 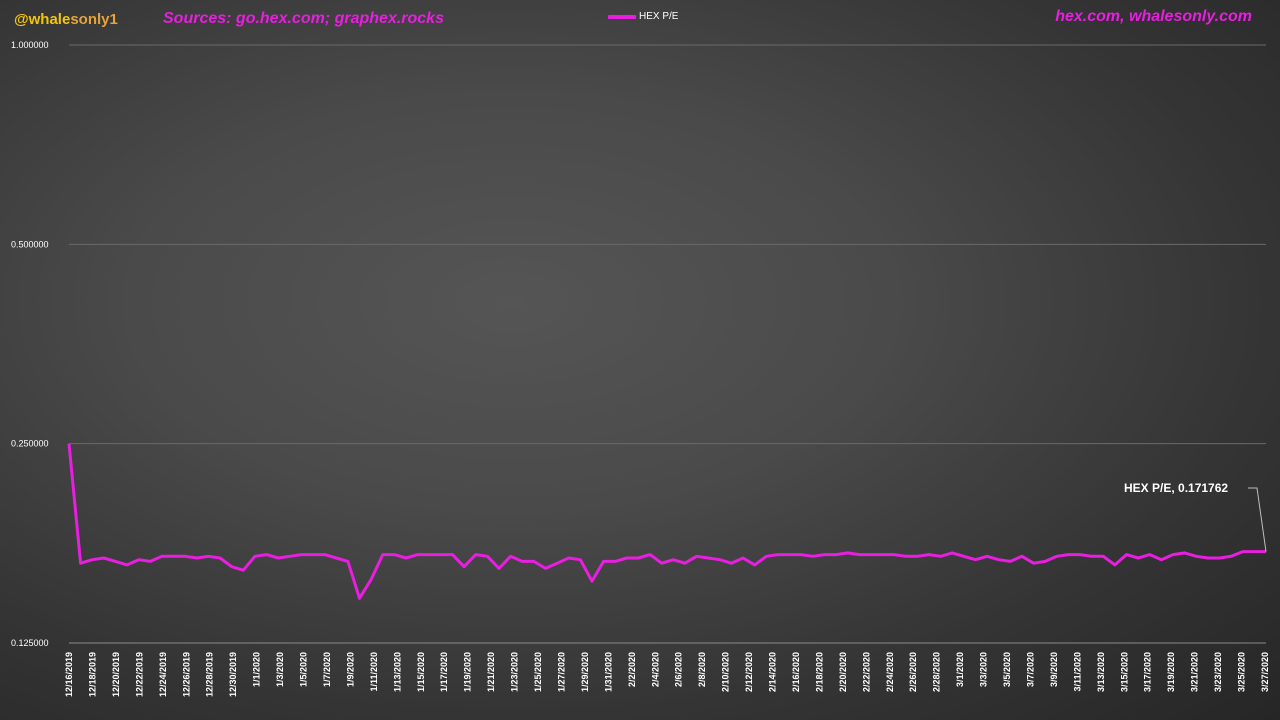 I want to click on x-tick-label: 1/23/2020, so click(x=515, y=672).